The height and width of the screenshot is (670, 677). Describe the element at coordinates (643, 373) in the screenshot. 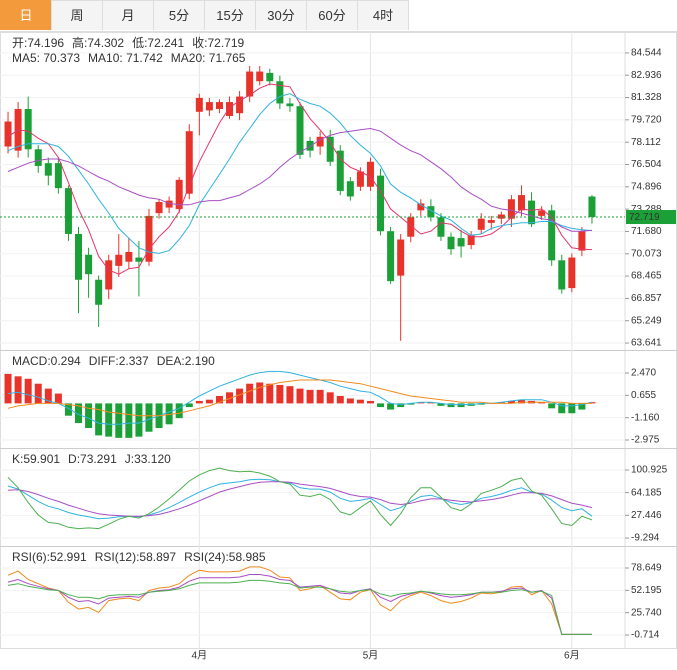

I see `y-tick-label: 2.470` at that location.